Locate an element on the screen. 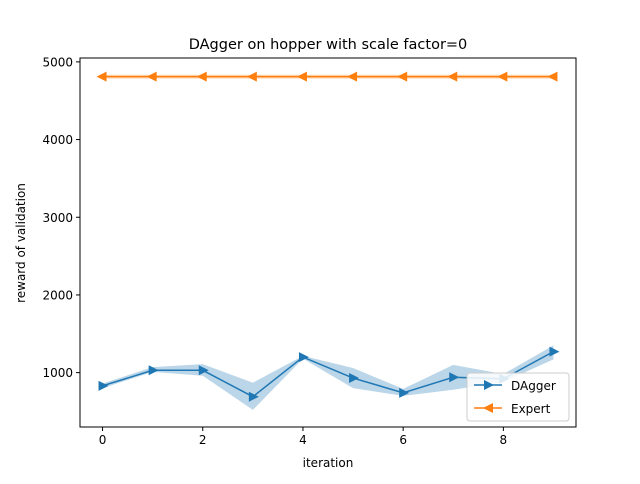  x-axis-label: iteration is located at coordinates (328, 463).